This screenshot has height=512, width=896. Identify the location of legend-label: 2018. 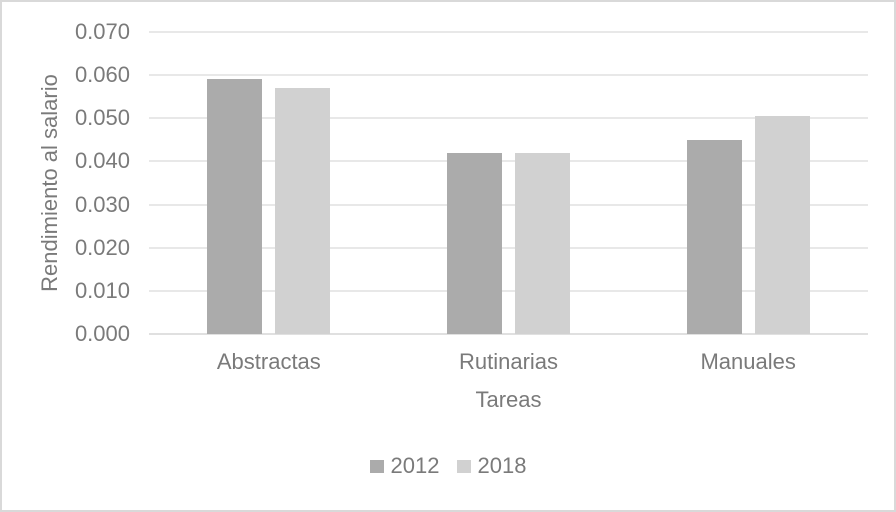
(502, 465).